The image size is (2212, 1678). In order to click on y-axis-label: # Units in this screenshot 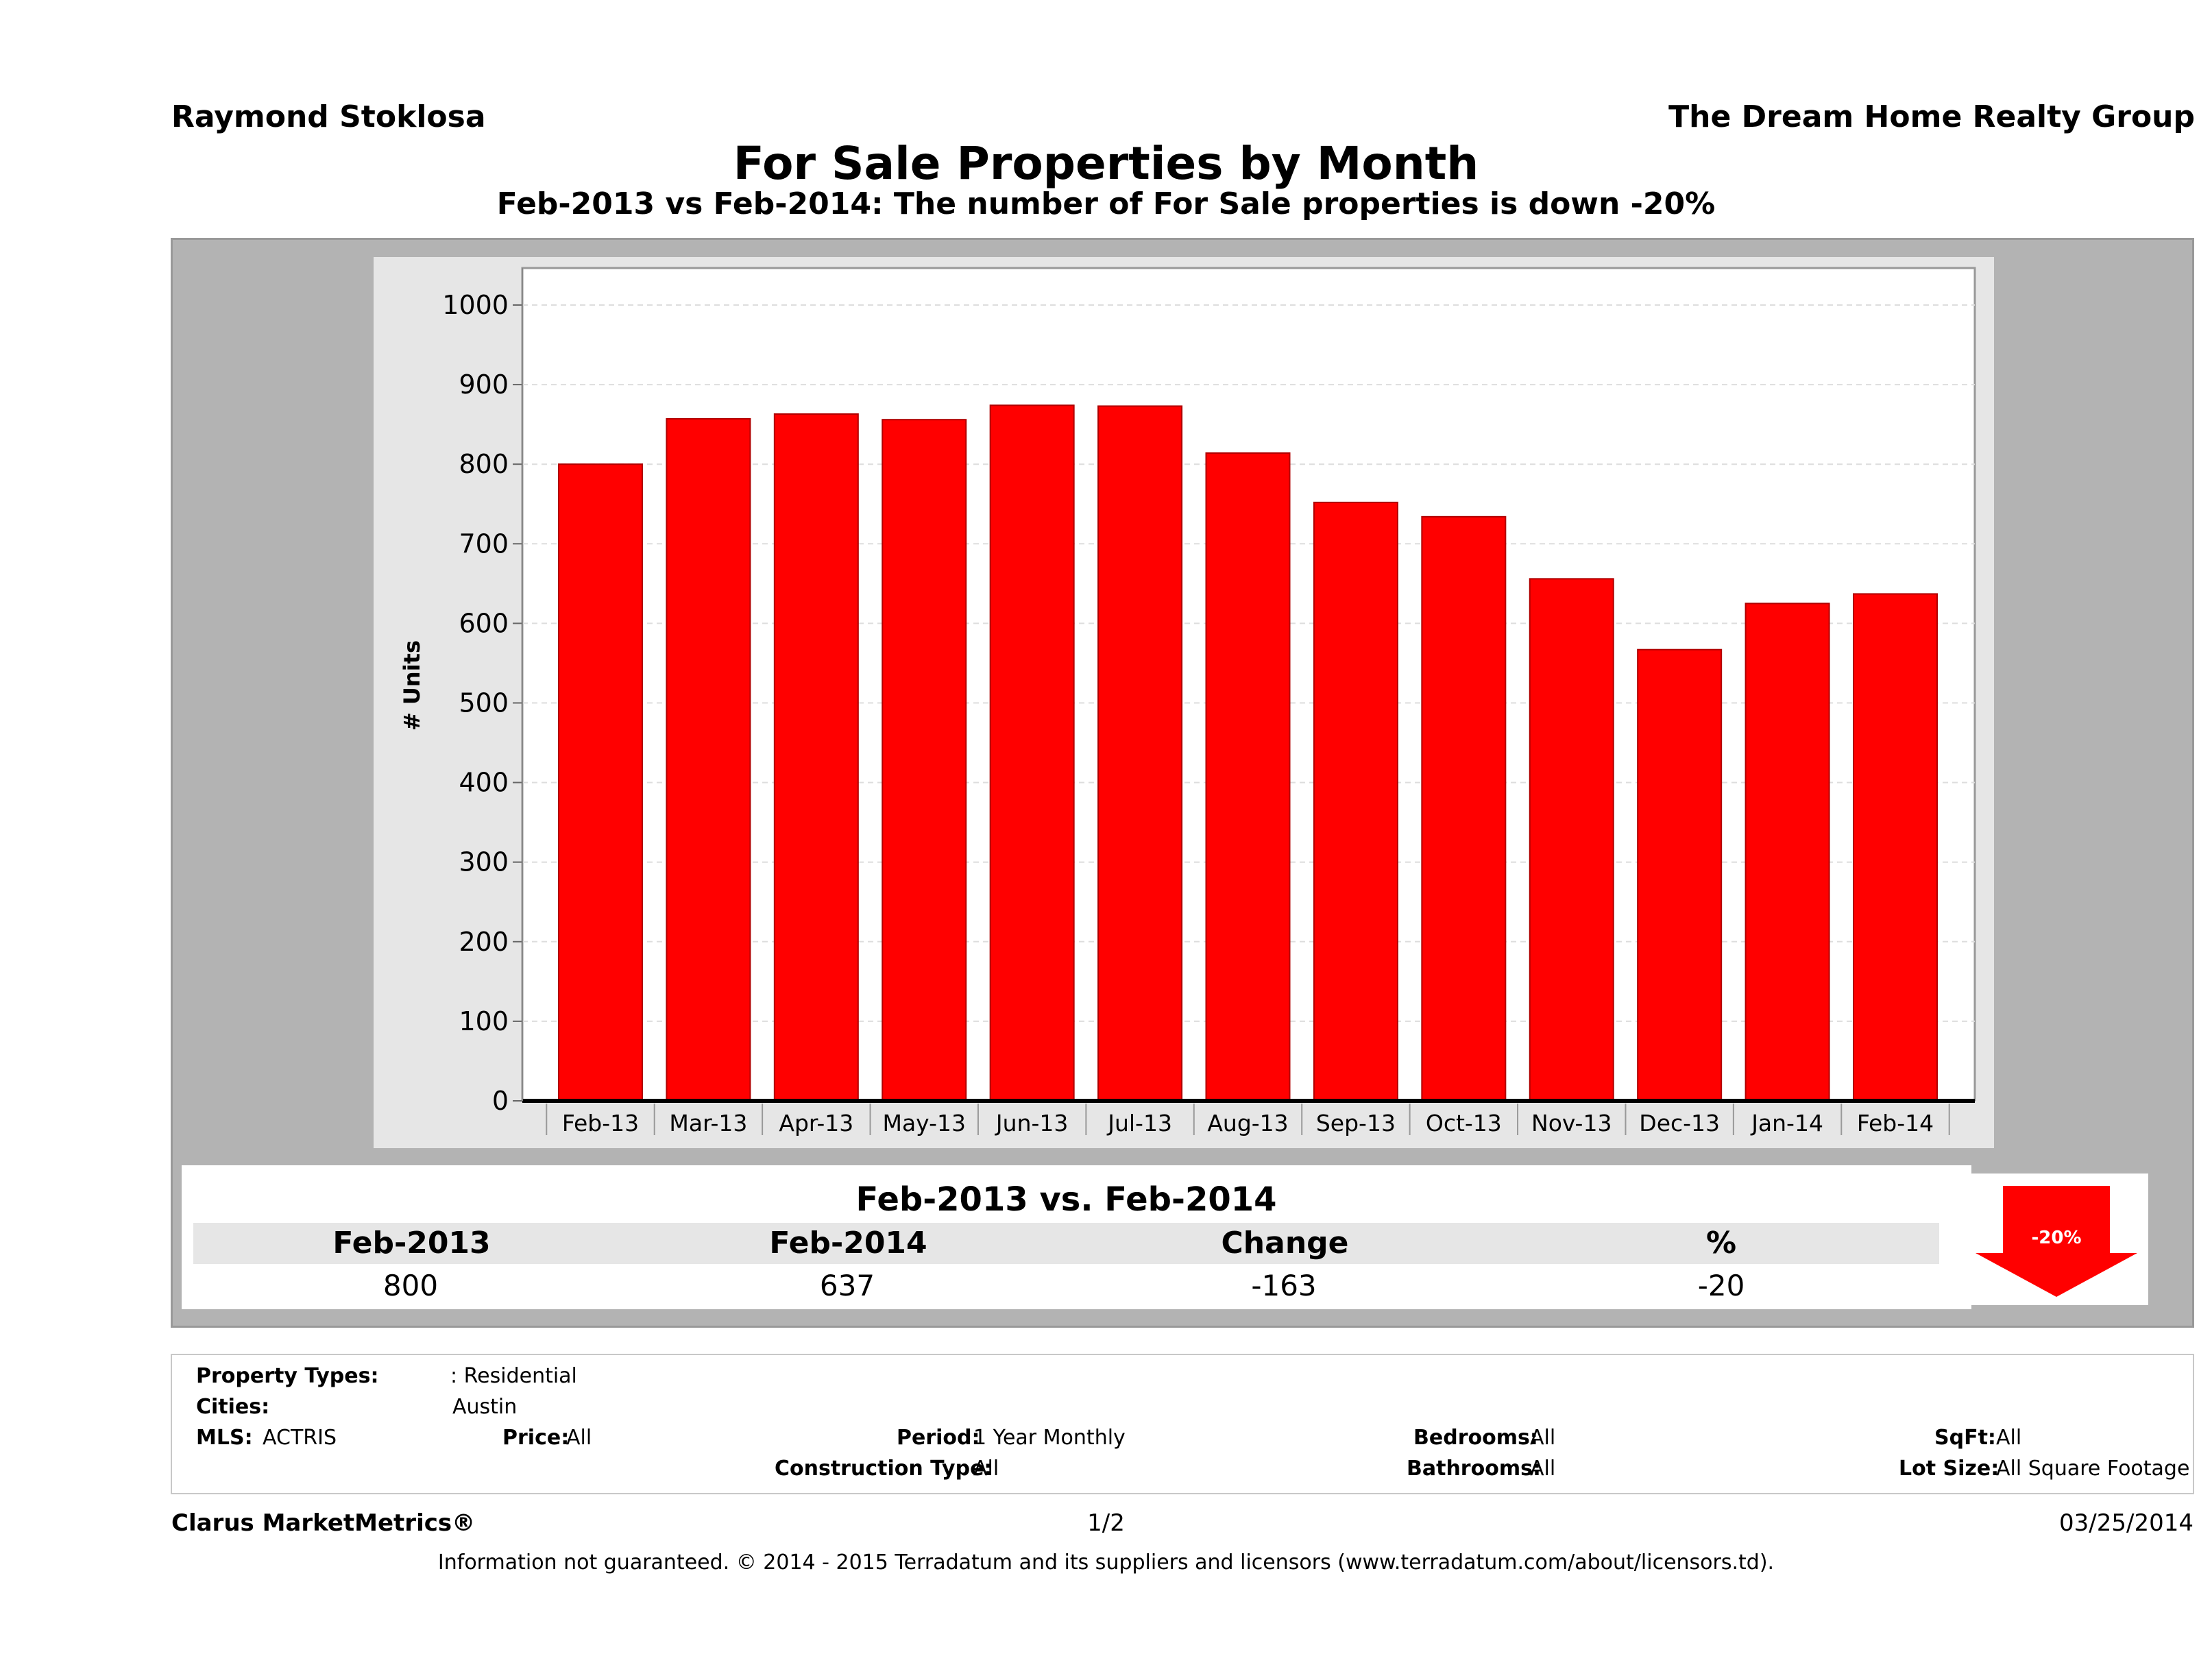, I will do `click(412, 685)`.